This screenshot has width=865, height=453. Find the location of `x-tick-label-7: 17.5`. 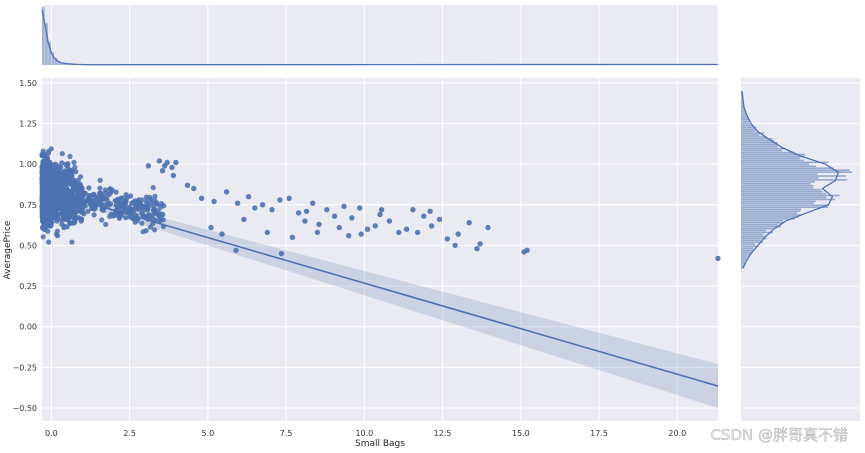

x-tick-label-7: 17.5 is located at coordinates (599, 433).